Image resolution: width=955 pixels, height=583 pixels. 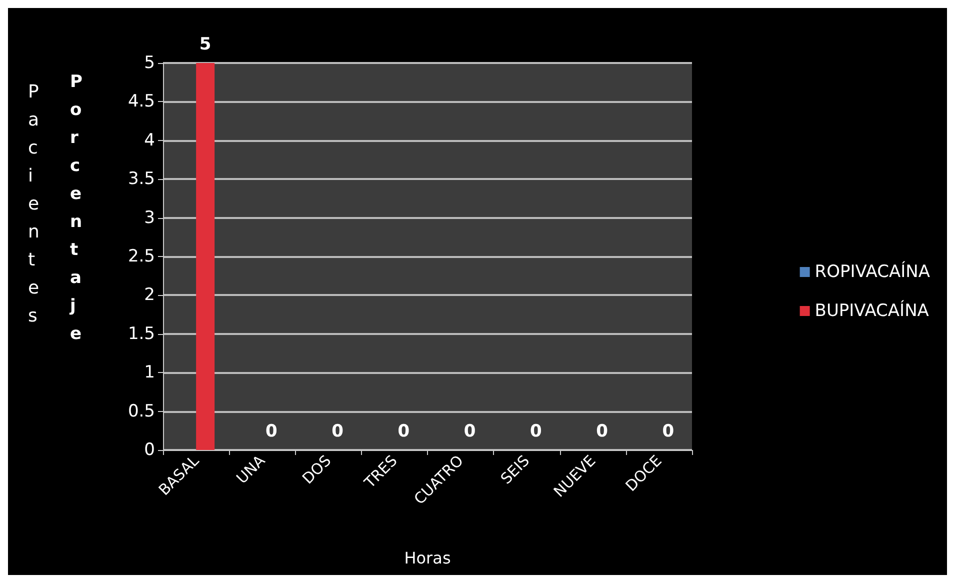 What do you see at coordinates (149, 218) in the screenshot?
I see `y-tick-label: 3` at bounding box center [149, 218].